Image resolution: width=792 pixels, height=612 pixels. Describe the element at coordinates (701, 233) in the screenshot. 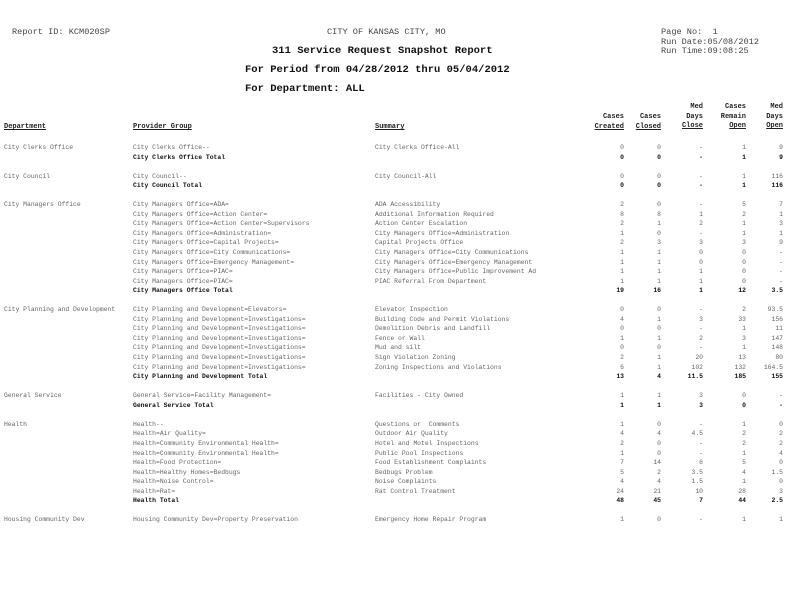

I see `med-days-close: -` at that location.